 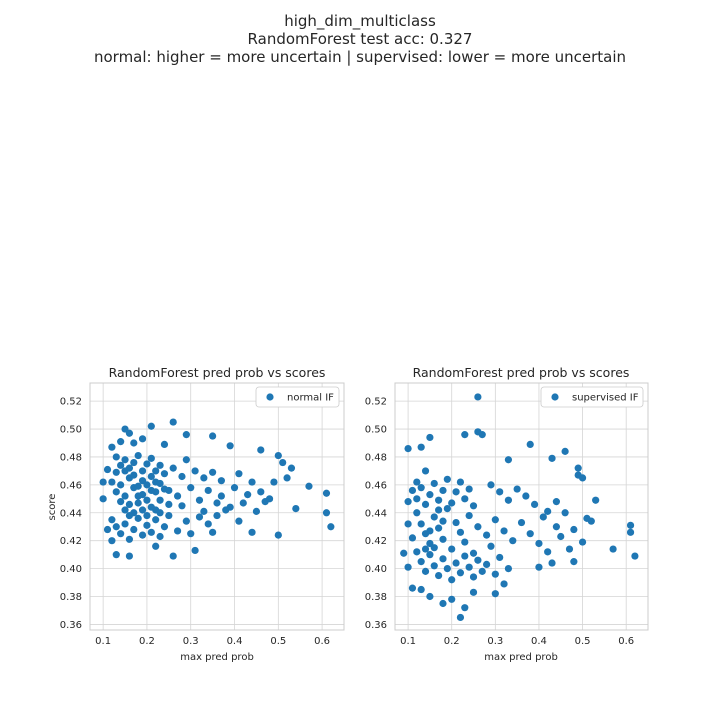 What do you see at coordinates (310, 398) in the screenshot?
I see `legend-label: normal IF` at bounding box center [310, 398].